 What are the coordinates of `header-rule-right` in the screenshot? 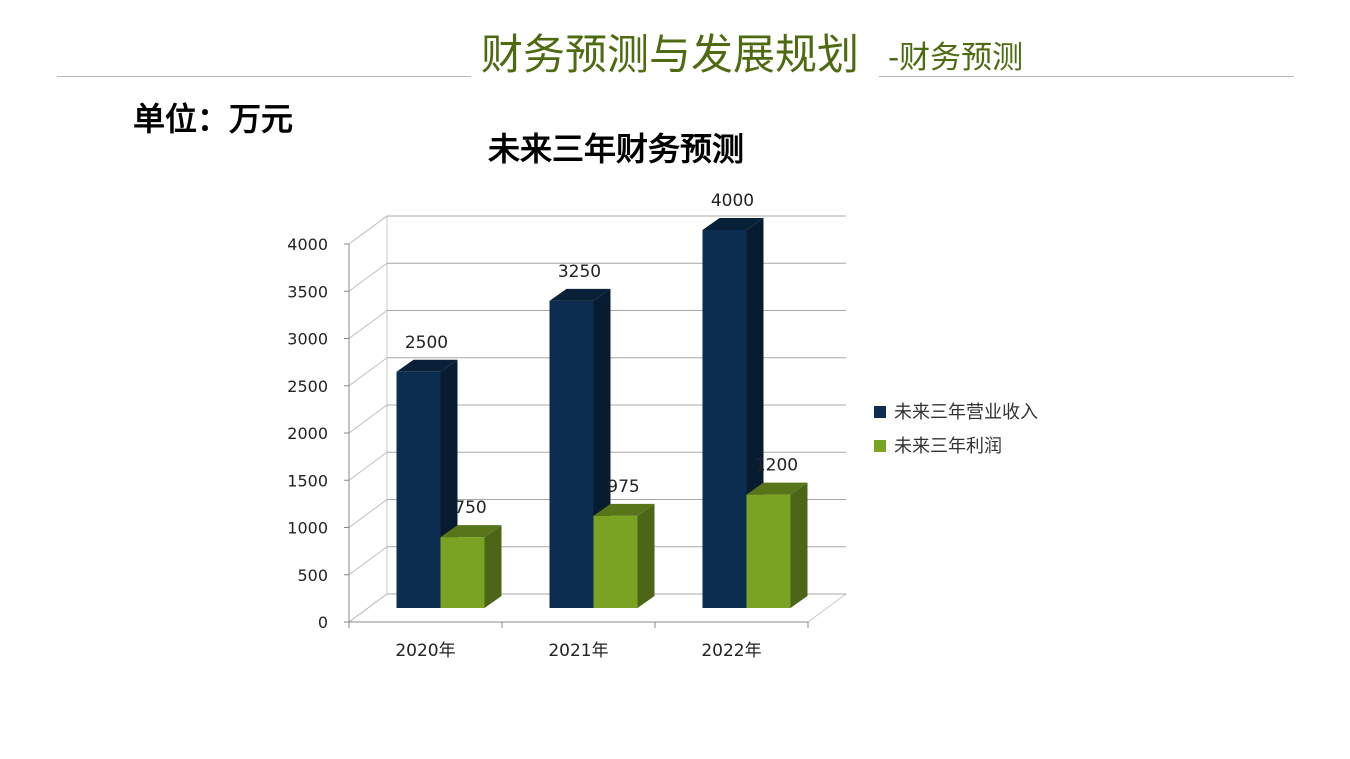 It's located at (1086, 76).